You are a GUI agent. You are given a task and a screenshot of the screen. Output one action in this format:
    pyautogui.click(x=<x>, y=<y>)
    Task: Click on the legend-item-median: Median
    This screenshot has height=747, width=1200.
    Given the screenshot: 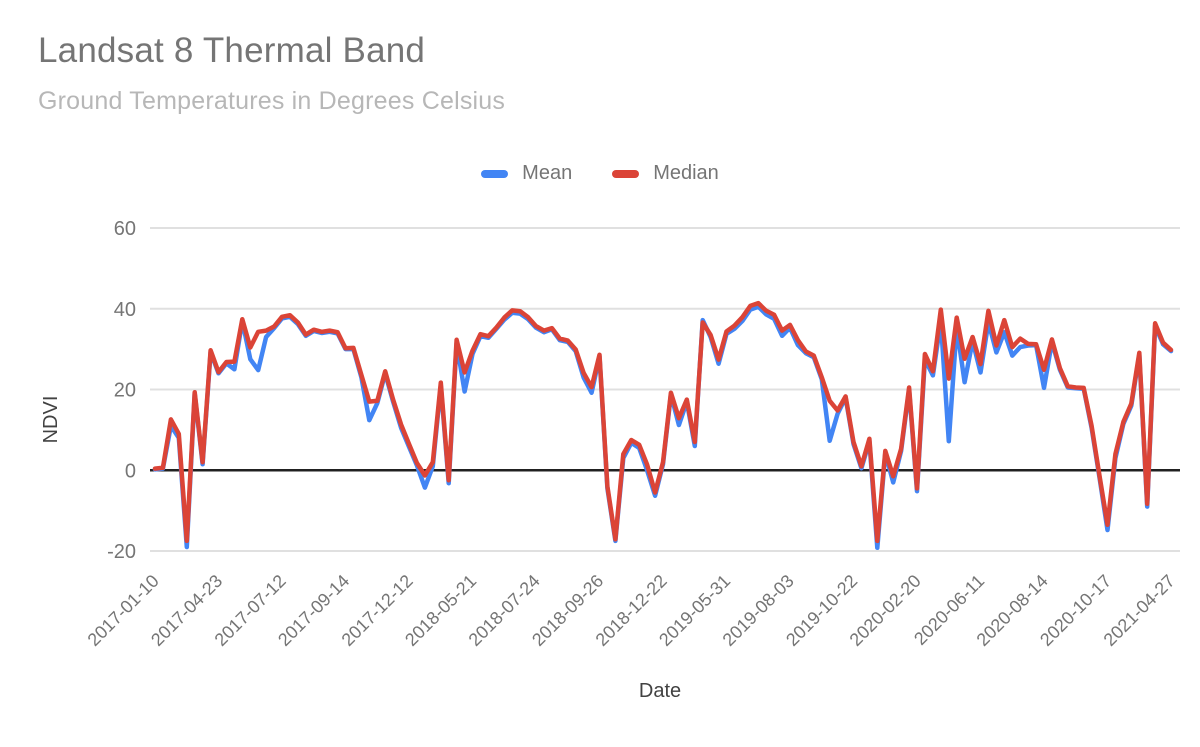 What is the action you would take?
    pyautogui.click(x=665, y=173)
    